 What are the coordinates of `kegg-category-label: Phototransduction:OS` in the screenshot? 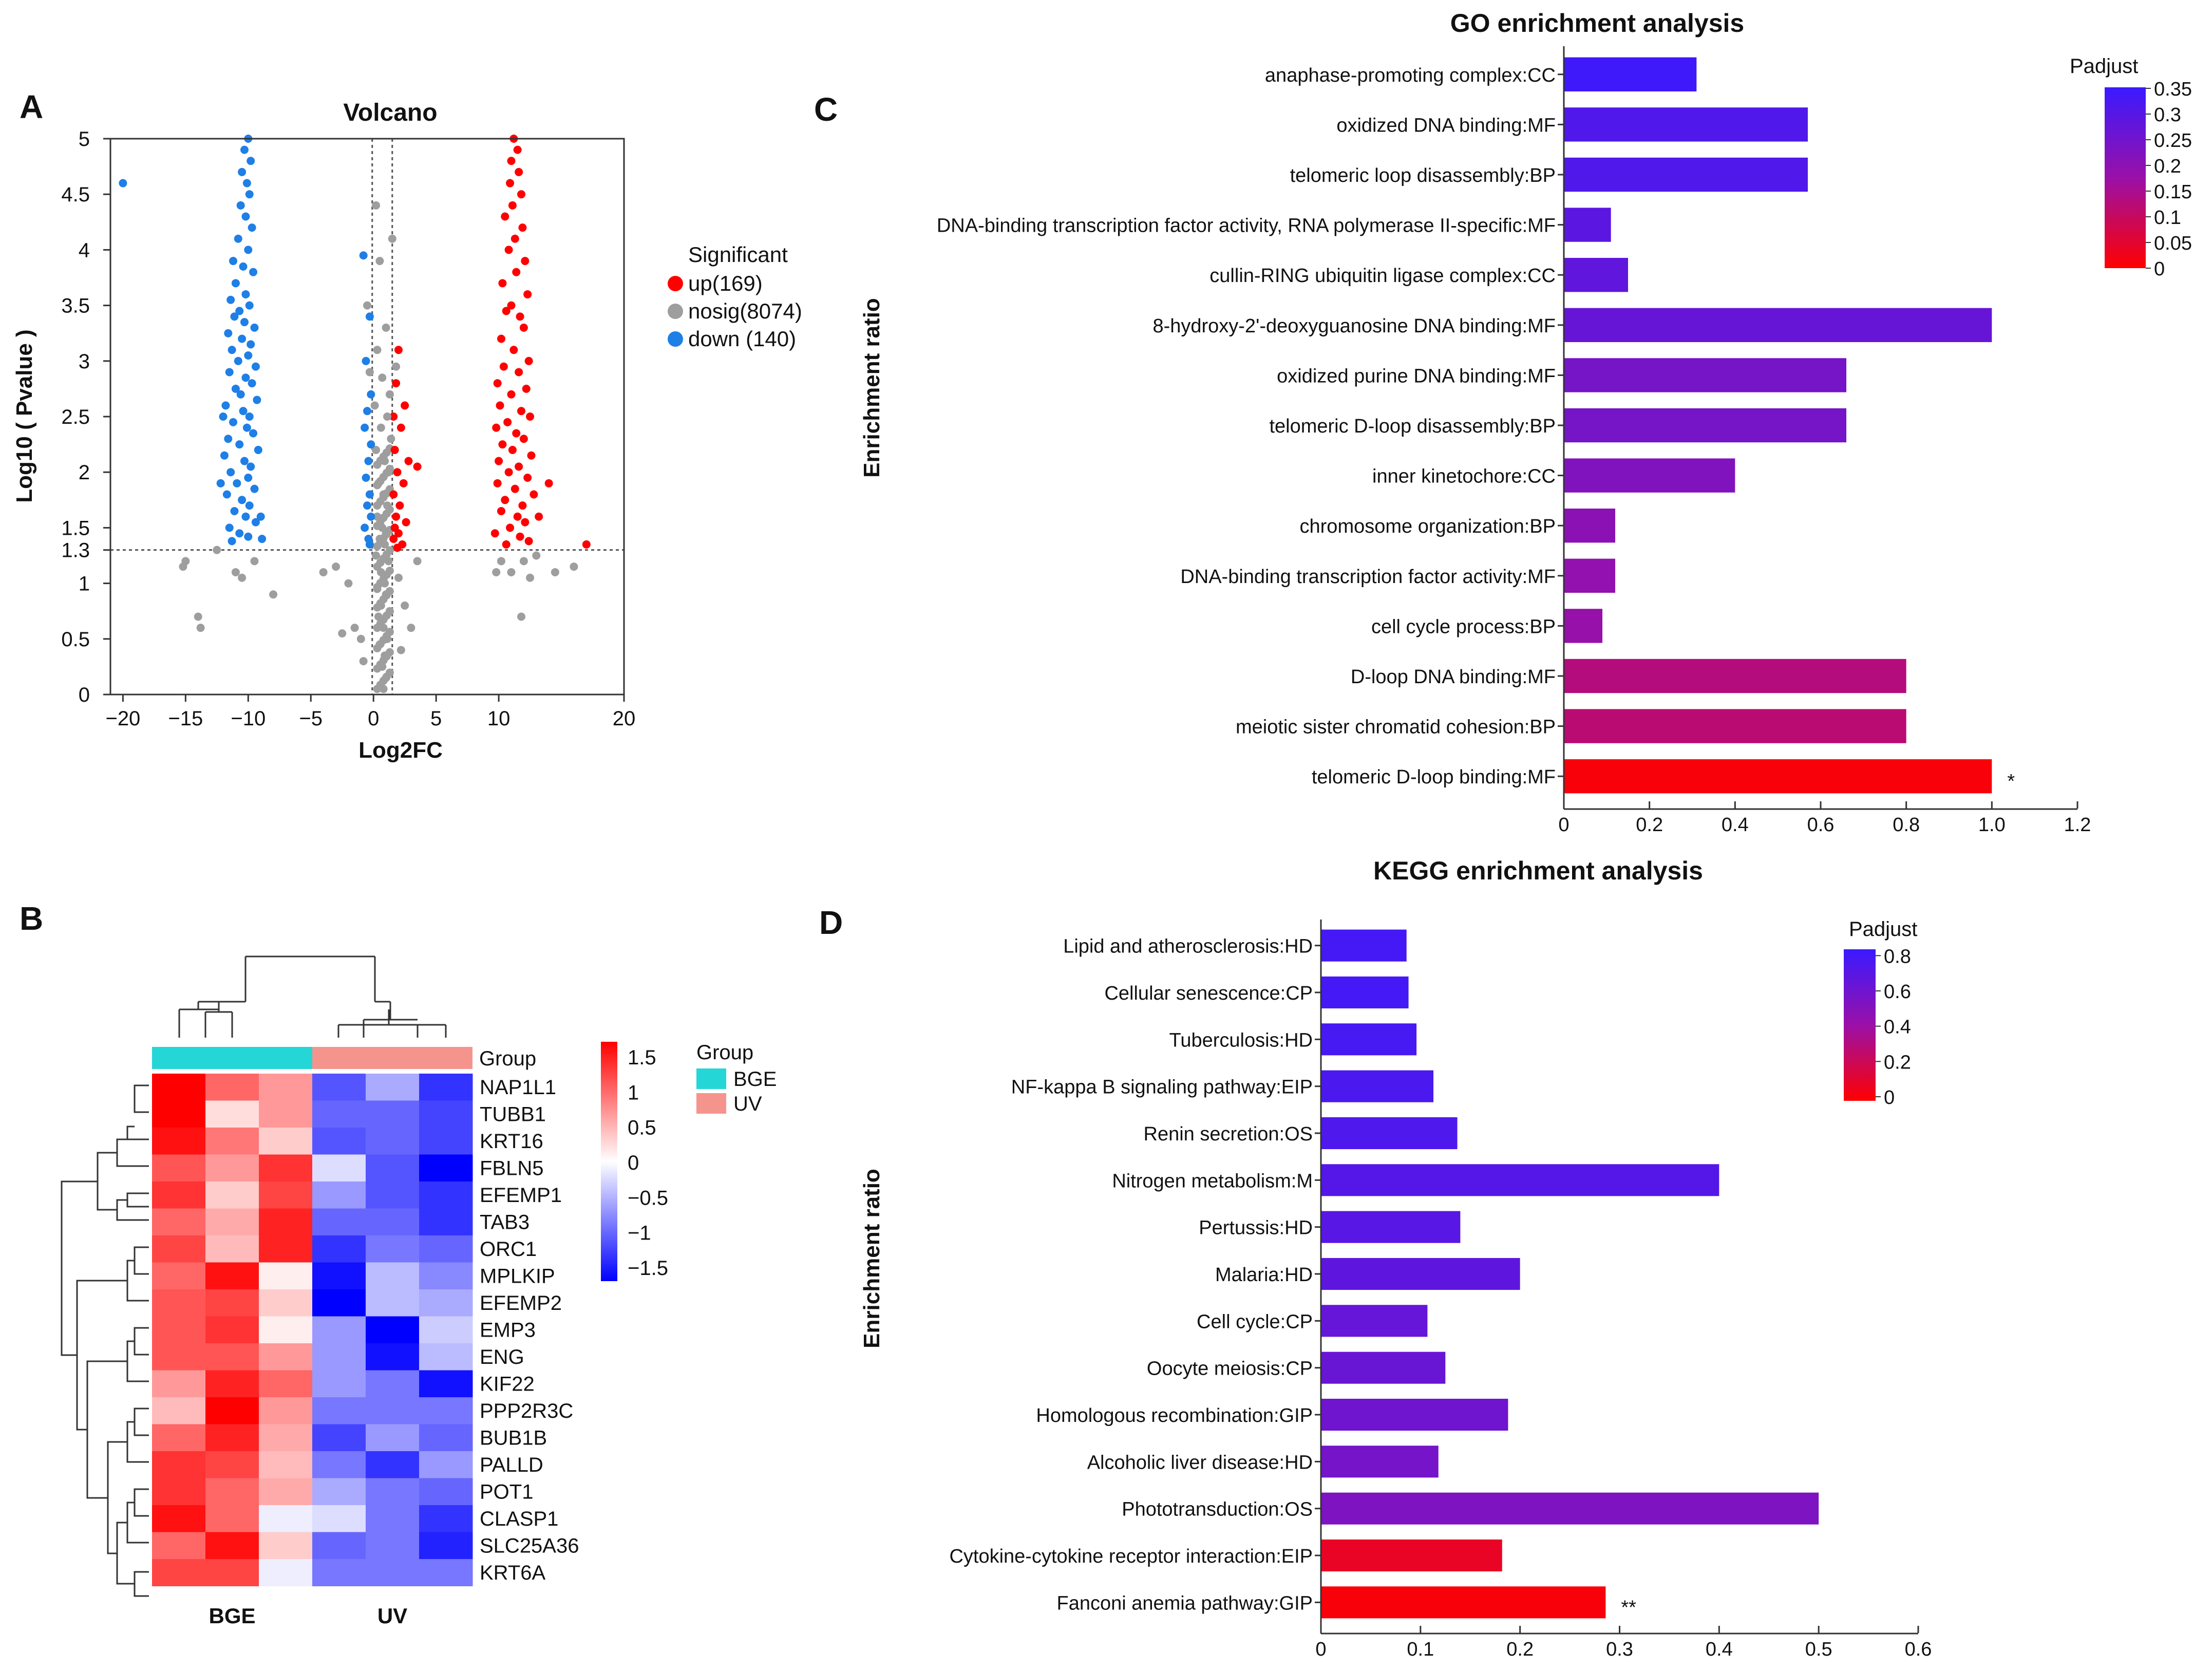 It's located at (1217, 1510).